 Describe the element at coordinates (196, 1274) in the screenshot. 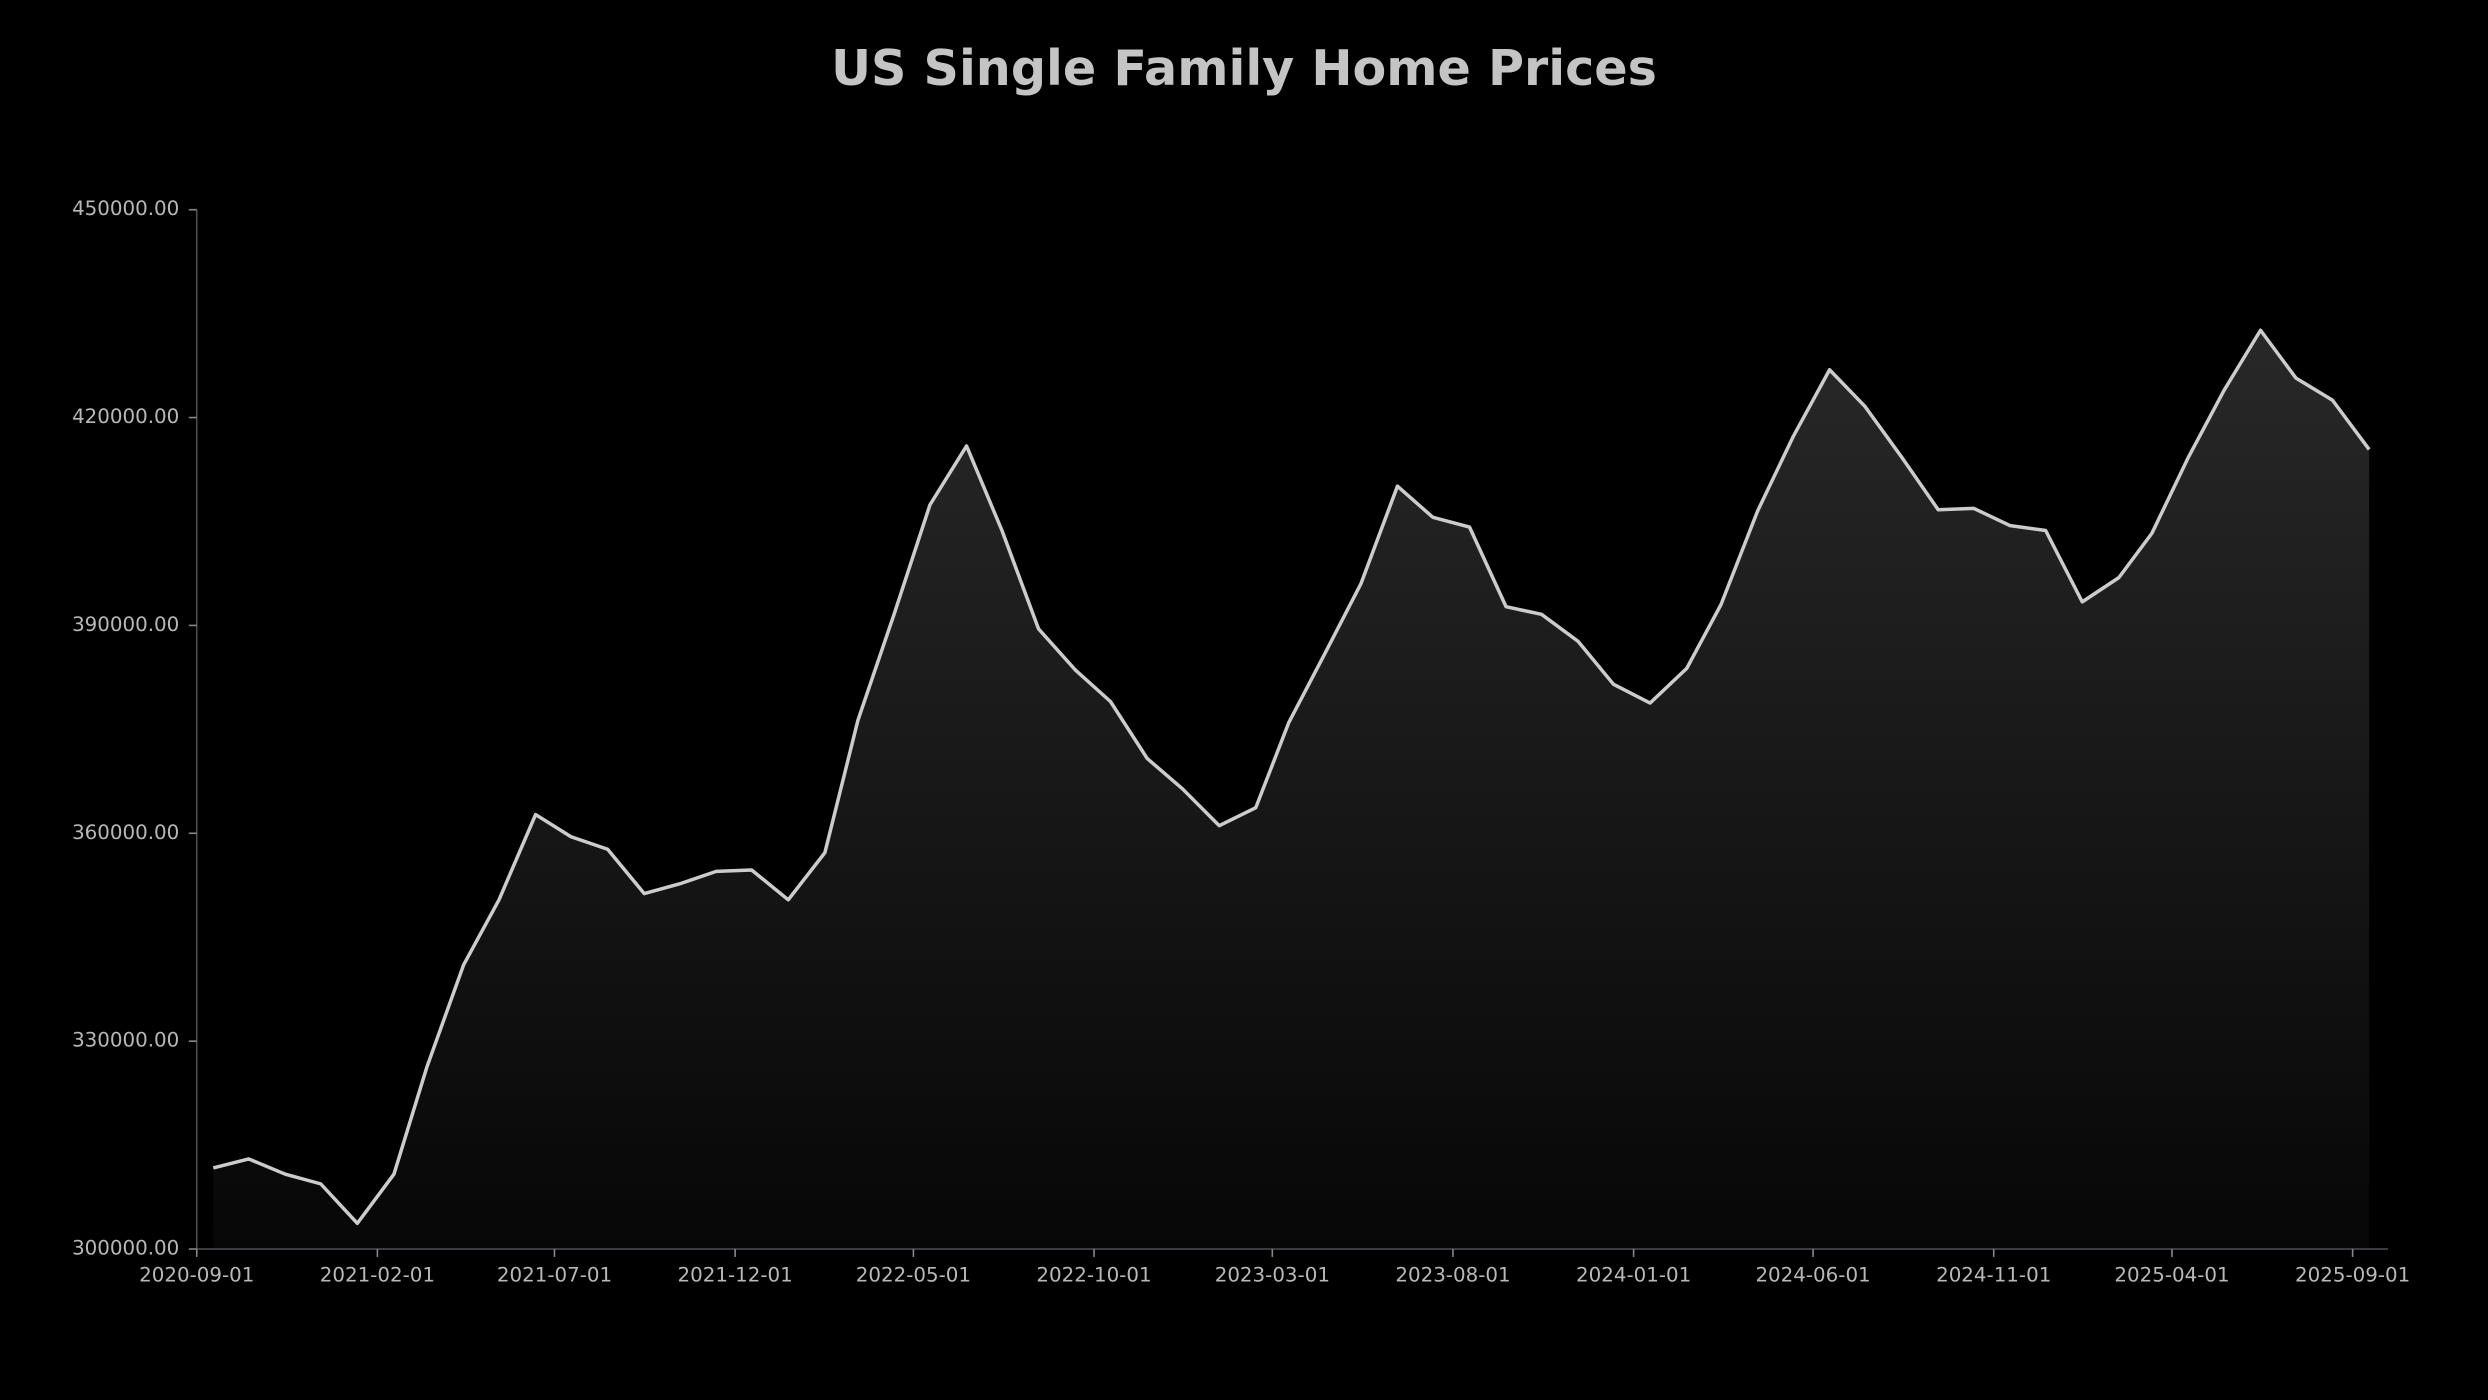

I see `x-tick-label: 2020-09-01` at that location.